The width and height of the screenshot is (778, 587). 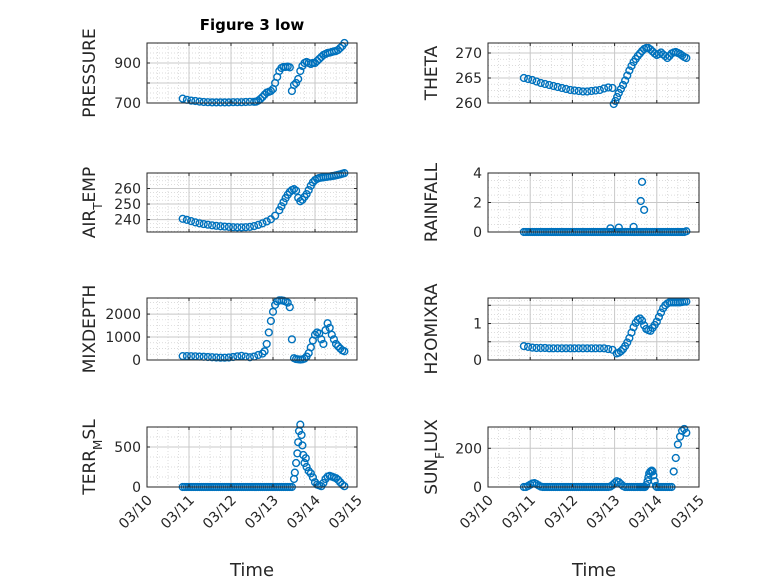 What do you see at coordinates (477, 174) in the screenshot?
I see `y-tick-label: 4` at bounding box center [477, 174].